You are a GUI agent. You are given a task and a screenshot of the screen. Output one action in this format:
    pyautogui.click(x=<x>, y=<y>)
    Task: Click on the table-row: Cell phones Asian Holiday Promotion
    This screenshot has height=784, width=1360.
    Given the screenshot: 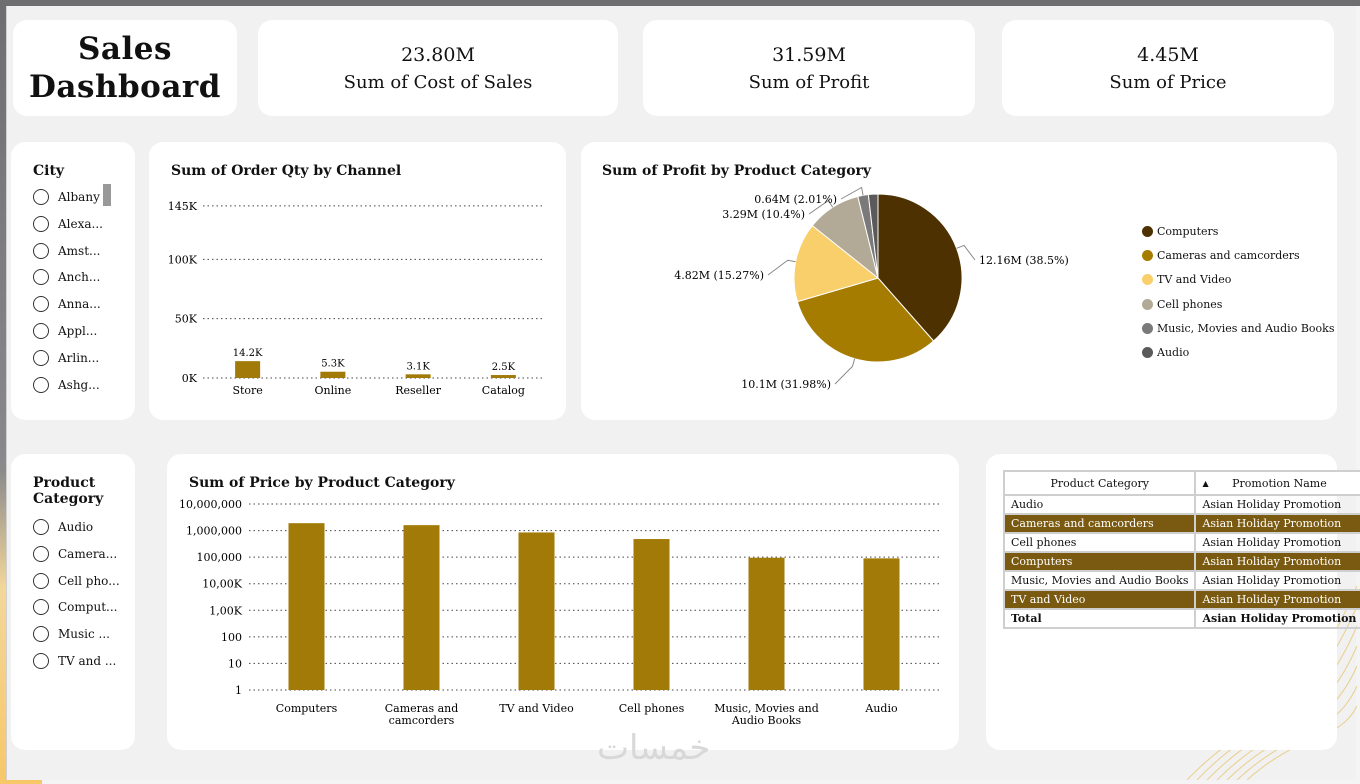 What is the action you would take?
    pyautogui.click(x=1181, y=542)
    